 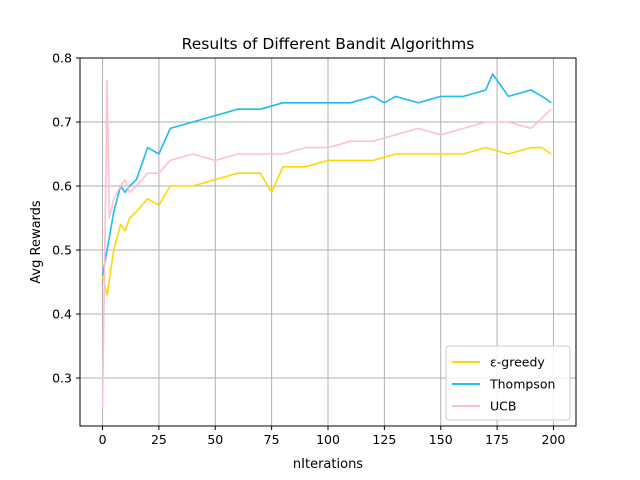 I want to click on x-tick-label: 100, so click(x=328, y=439).